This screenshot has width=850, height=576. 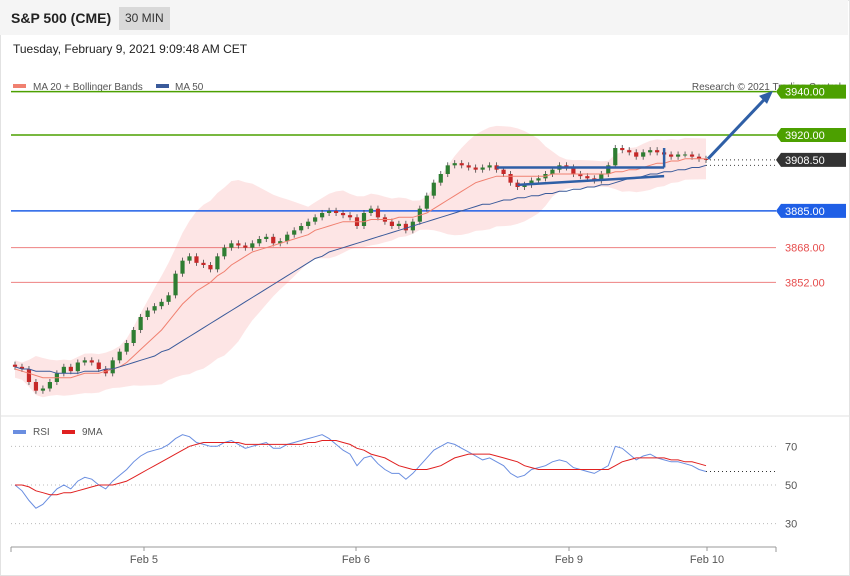 I want to click on x-tick-label: Feb 10, so click(x=707, y=560).